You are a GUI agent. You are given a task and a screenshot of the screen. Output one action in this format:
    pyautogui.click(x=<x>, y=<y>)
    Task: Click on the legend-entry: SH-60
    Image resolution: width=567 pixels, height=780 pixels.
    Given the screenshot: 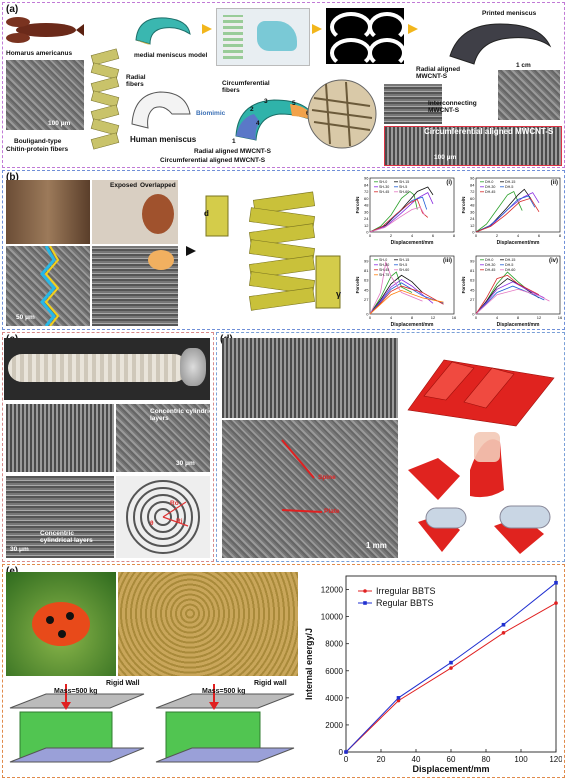 What is the action you would take?
    pyautogui.click(x=404, y=270)
    